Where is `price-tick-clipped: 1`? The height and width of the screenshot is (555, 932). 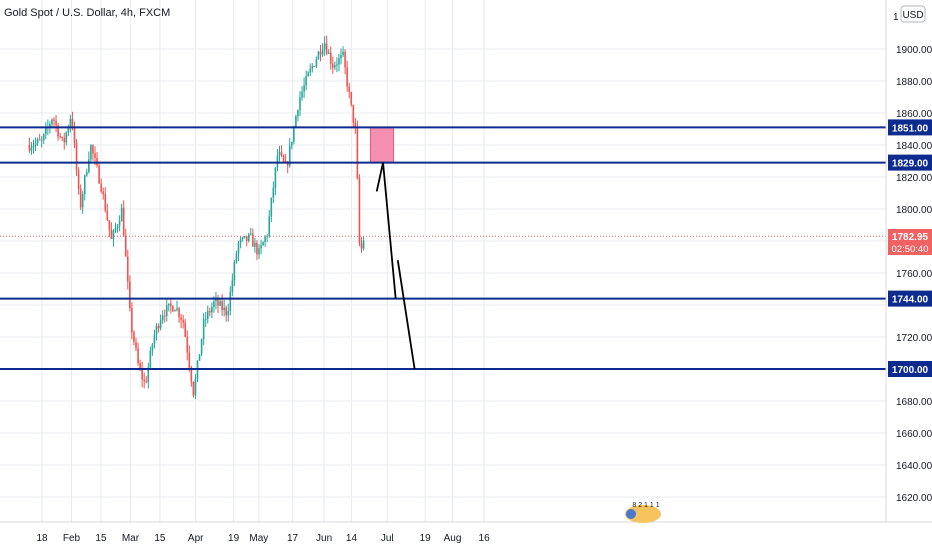 price-tick-clipped: 1 is located at coordinates (896, 17).